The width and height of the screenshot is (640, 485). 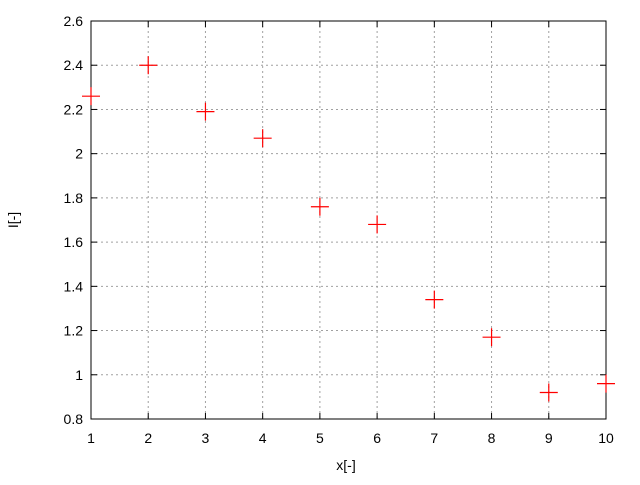 What do you see at coordinates (263, 438) in the screenshot?
I see `x-tick-label: 4` at bounding box center [263, 438].